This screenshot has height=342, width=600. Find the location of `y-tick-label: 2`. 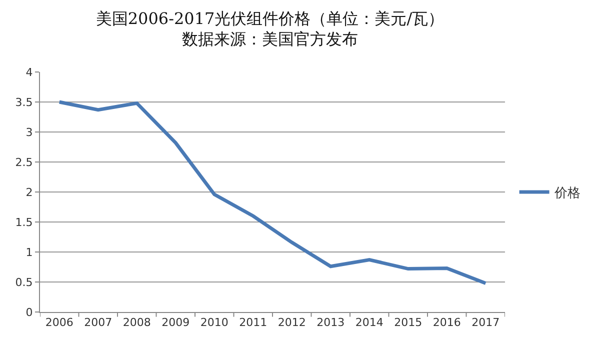

y-tick-label: 2 is located at coordinates (29, 192).